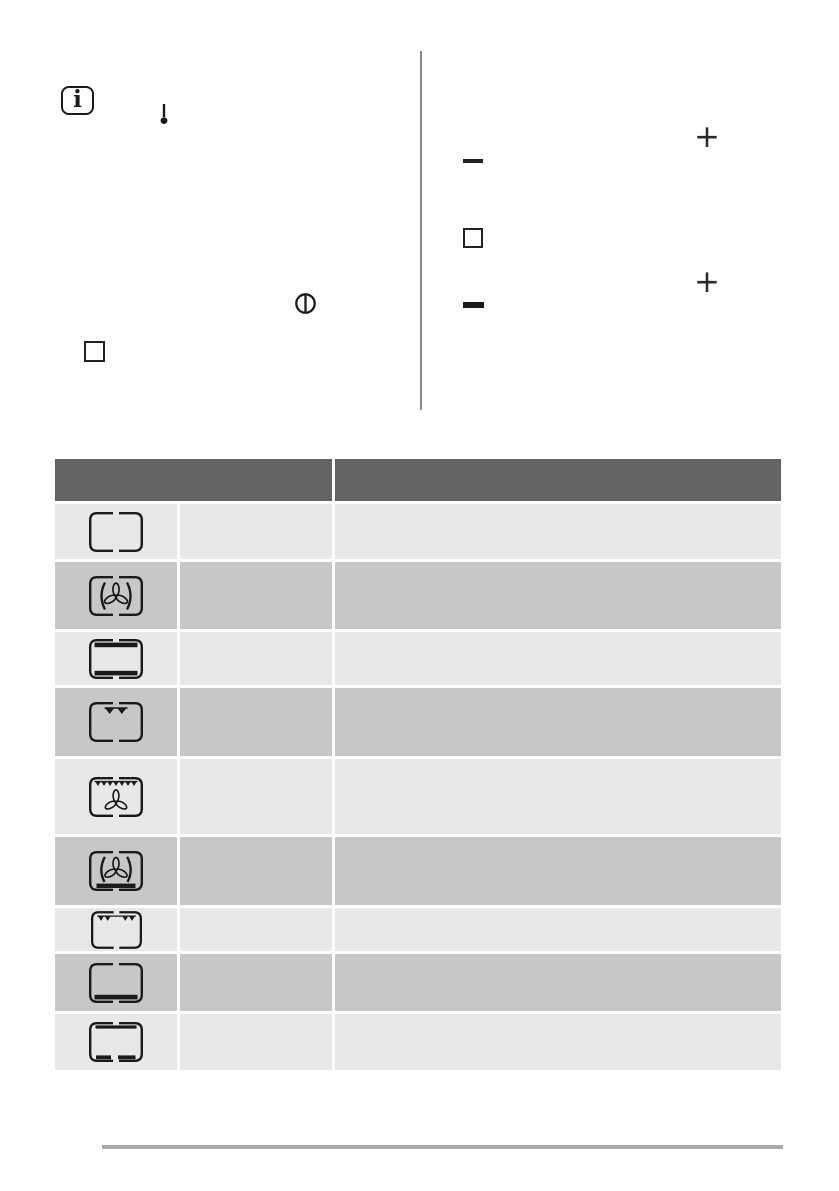  What do you see at coordinates (558, 480) in the screenshot?
I see `header-cell-application` at bounding box center [558, 480].